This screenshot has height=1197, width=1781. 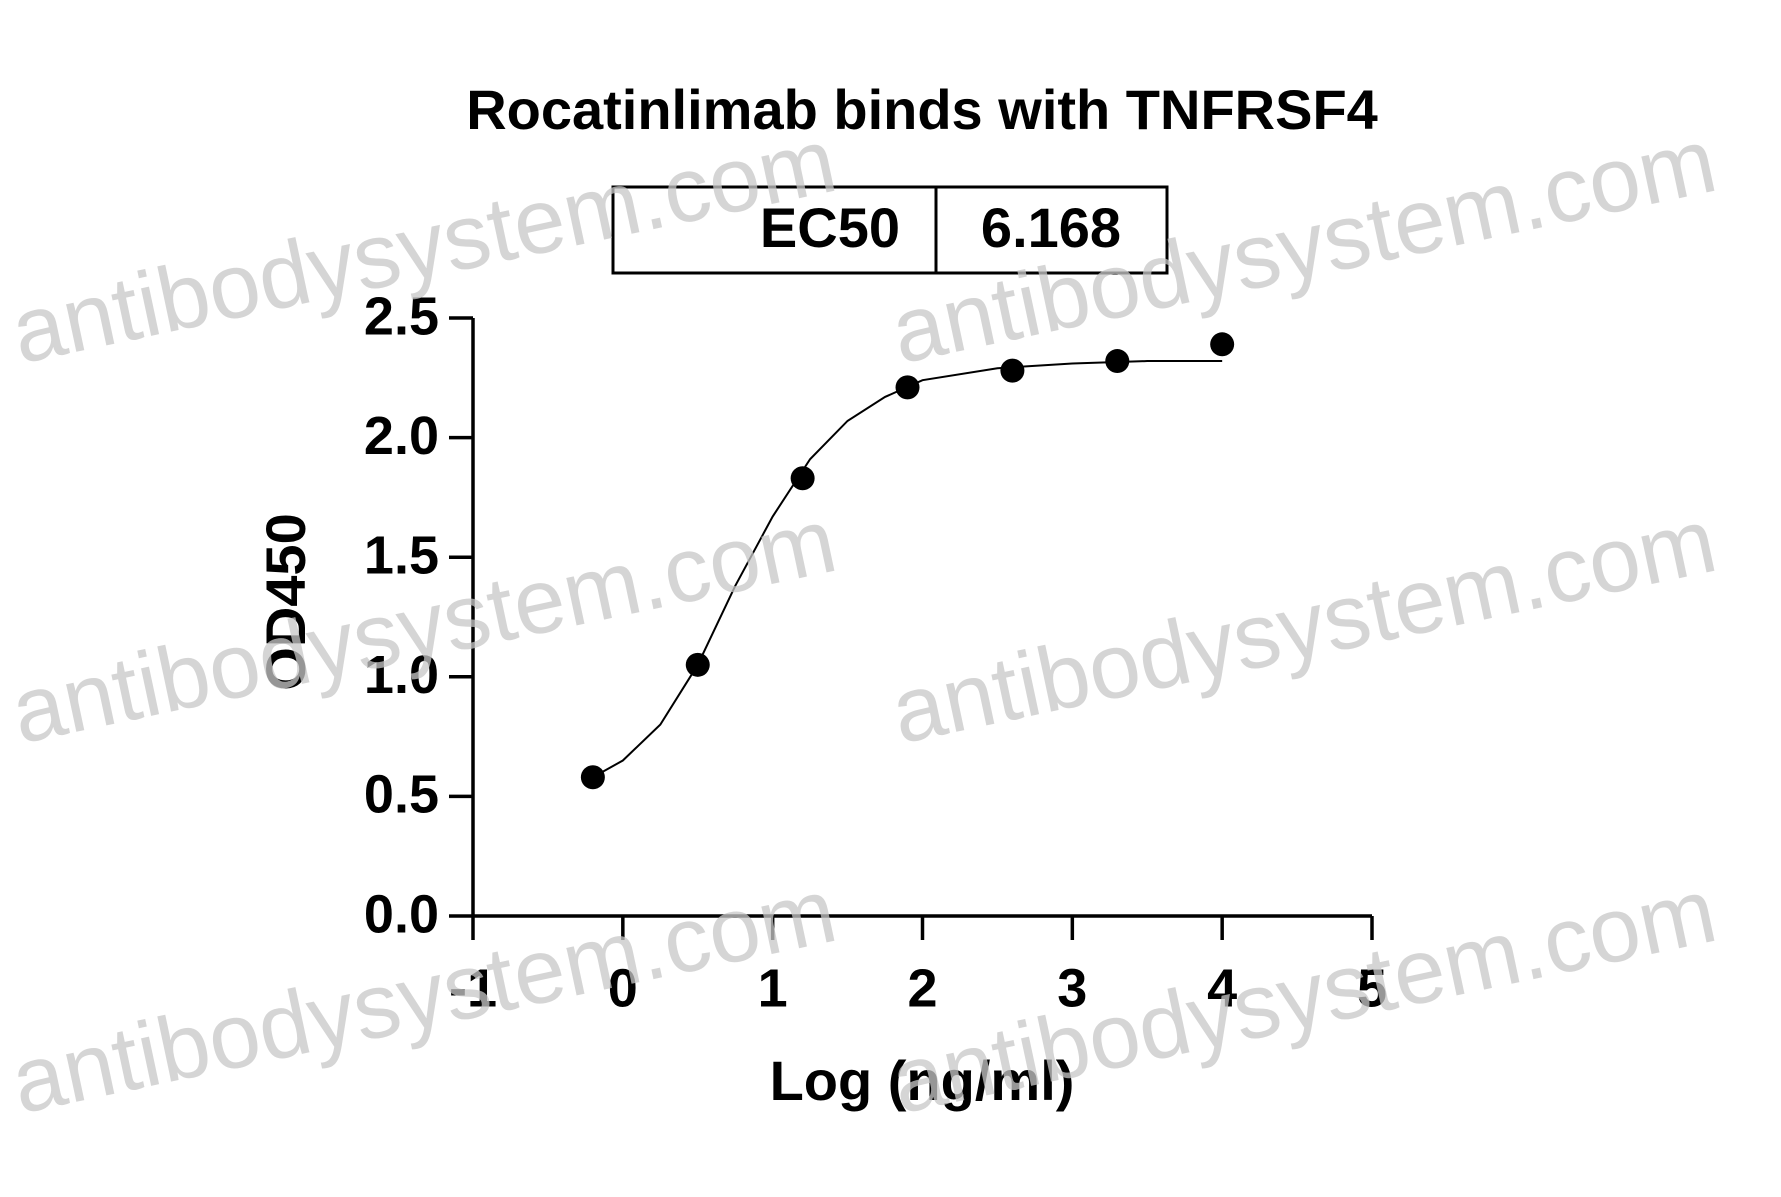 I want to click on ec50-value: 6.168, so click(x=1051, y=227).